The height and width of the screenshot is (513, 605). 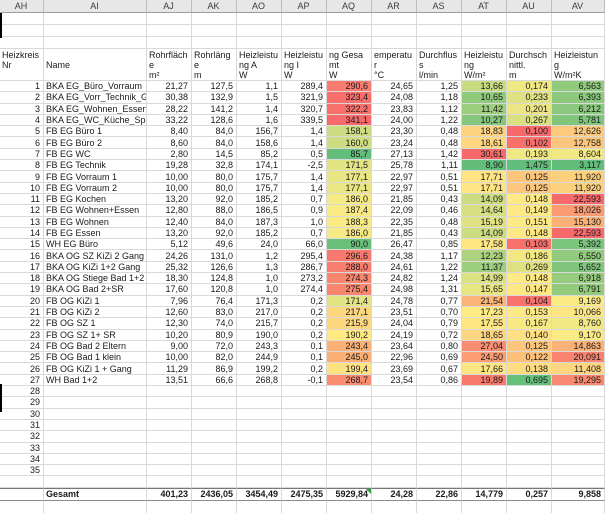 What do you see at coordinates (439, 358) in the screenshot?
I see `cell-AS-r25: 0,69` at bounding box center [439, 358].